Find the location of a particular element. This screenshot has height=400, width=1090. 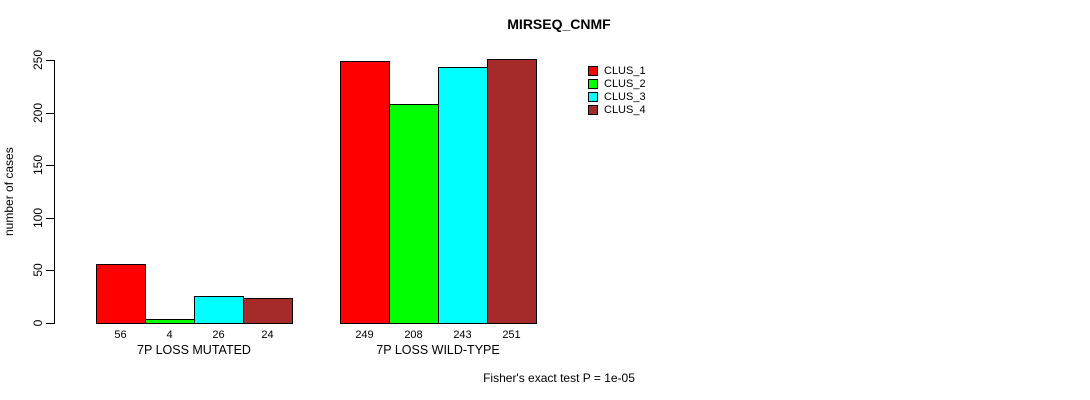

legend-item-CLUS_2: CLUS_2 is located at coordinates (617, 84).